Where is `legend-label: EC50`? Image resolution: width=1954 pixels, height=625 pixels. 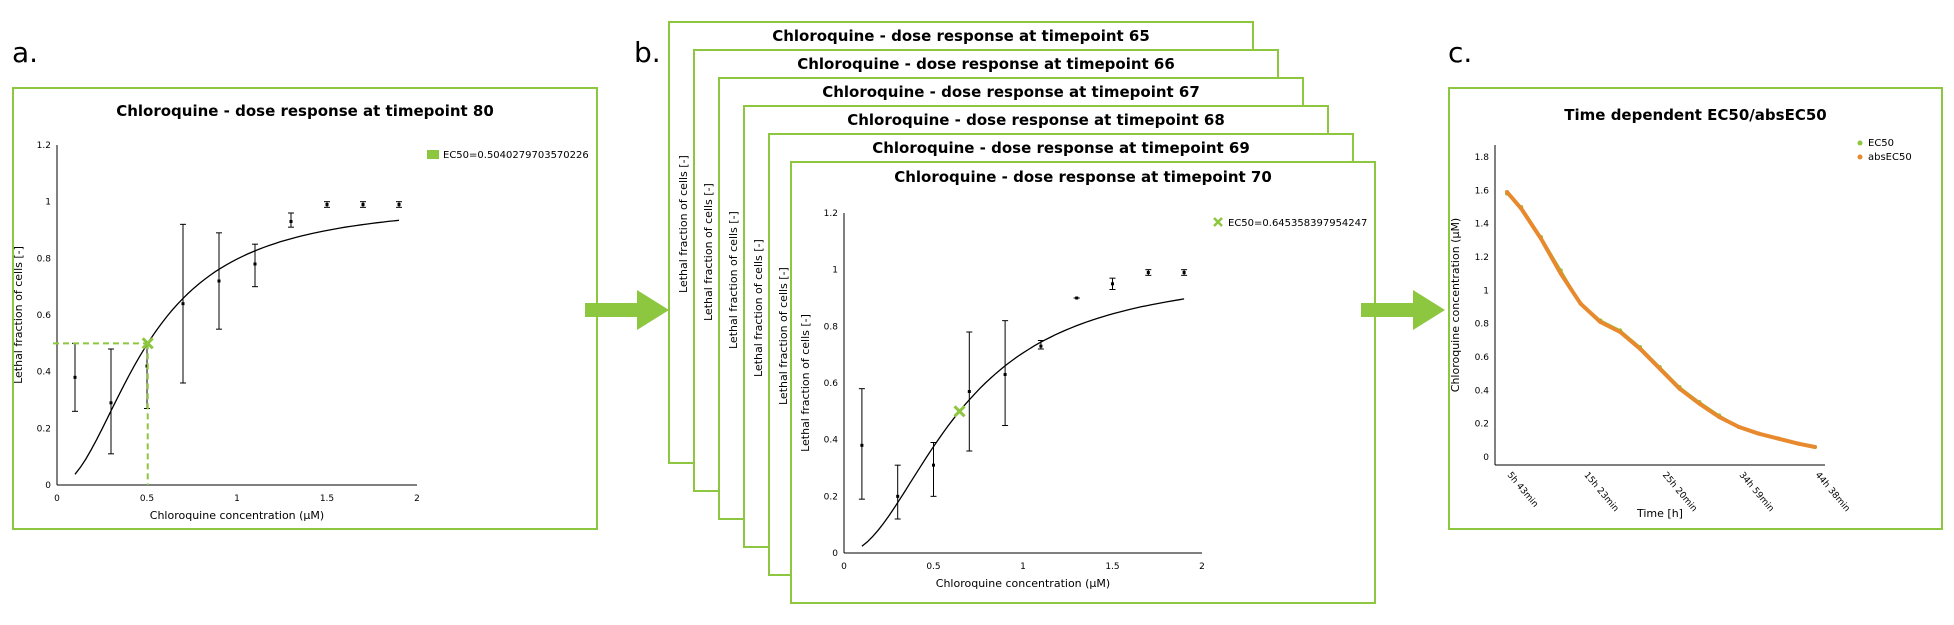
legend-label: EC50 is located at coordinates (1881, 143).